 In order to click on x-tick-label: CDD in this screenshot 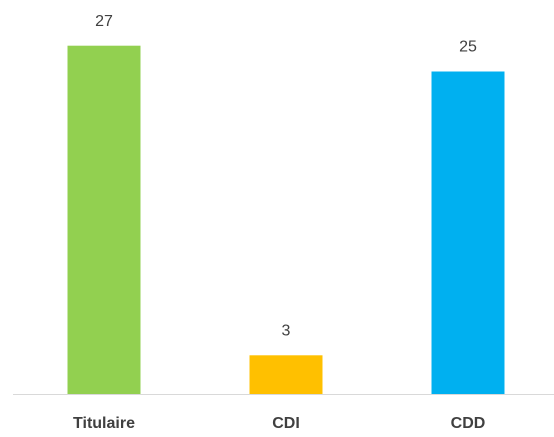, I will do `click(468, 423)`.